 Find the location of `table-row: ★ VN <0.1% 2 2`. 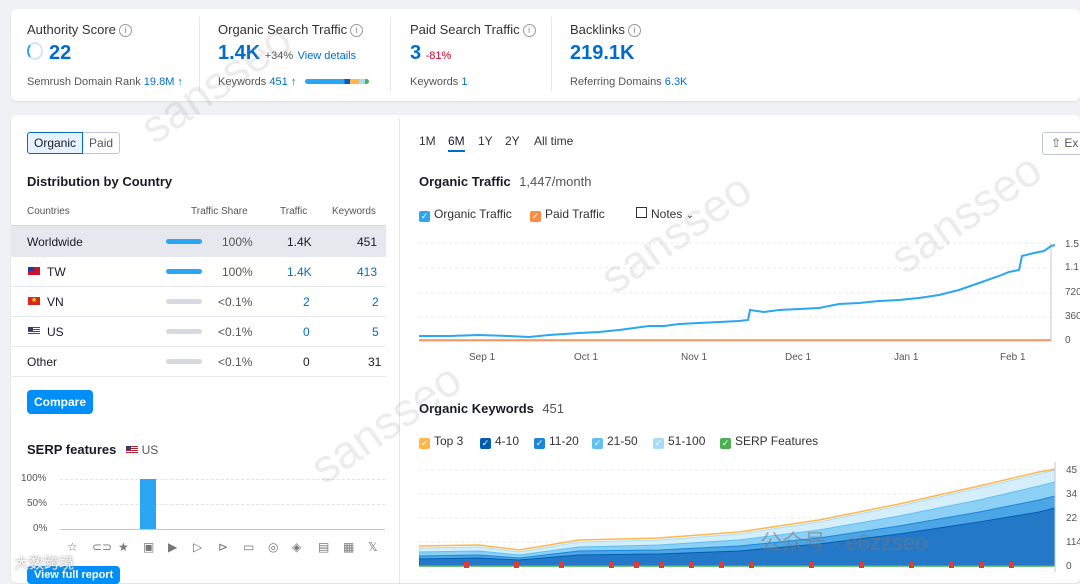

table-row: ★ VN <0.1% 2 2 is located at coordinates (198, 301).